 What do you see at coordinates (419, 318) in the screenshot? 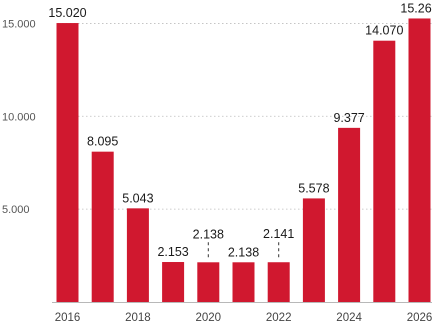
I see `x-tick-label: 2026` at bounding box center [419, 318].